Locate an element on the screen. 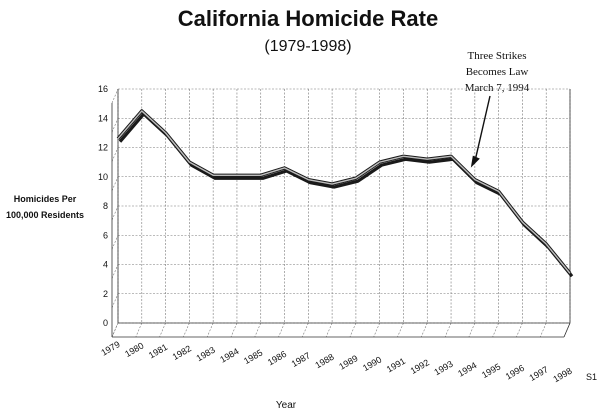 The image size is (616, 420). chart-title: California Homicide Rate is located at coordinates (308, 18).